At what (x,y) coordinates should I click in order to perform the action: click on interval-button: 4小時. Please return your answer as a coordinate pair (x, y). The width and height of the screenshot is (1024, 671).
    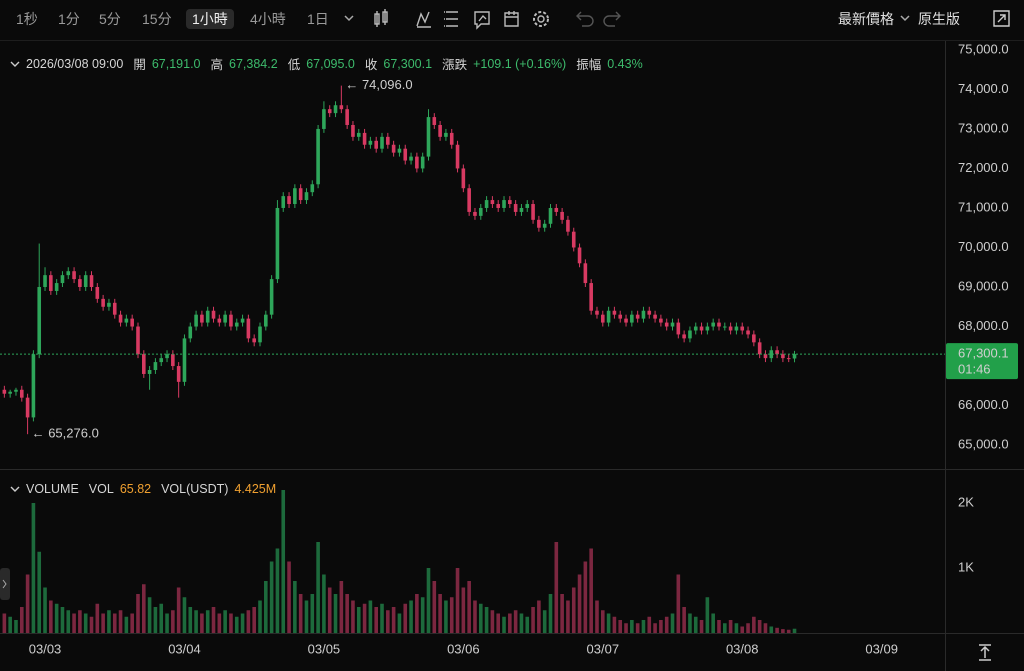
    Looking at the image, I should click on (268, 19).